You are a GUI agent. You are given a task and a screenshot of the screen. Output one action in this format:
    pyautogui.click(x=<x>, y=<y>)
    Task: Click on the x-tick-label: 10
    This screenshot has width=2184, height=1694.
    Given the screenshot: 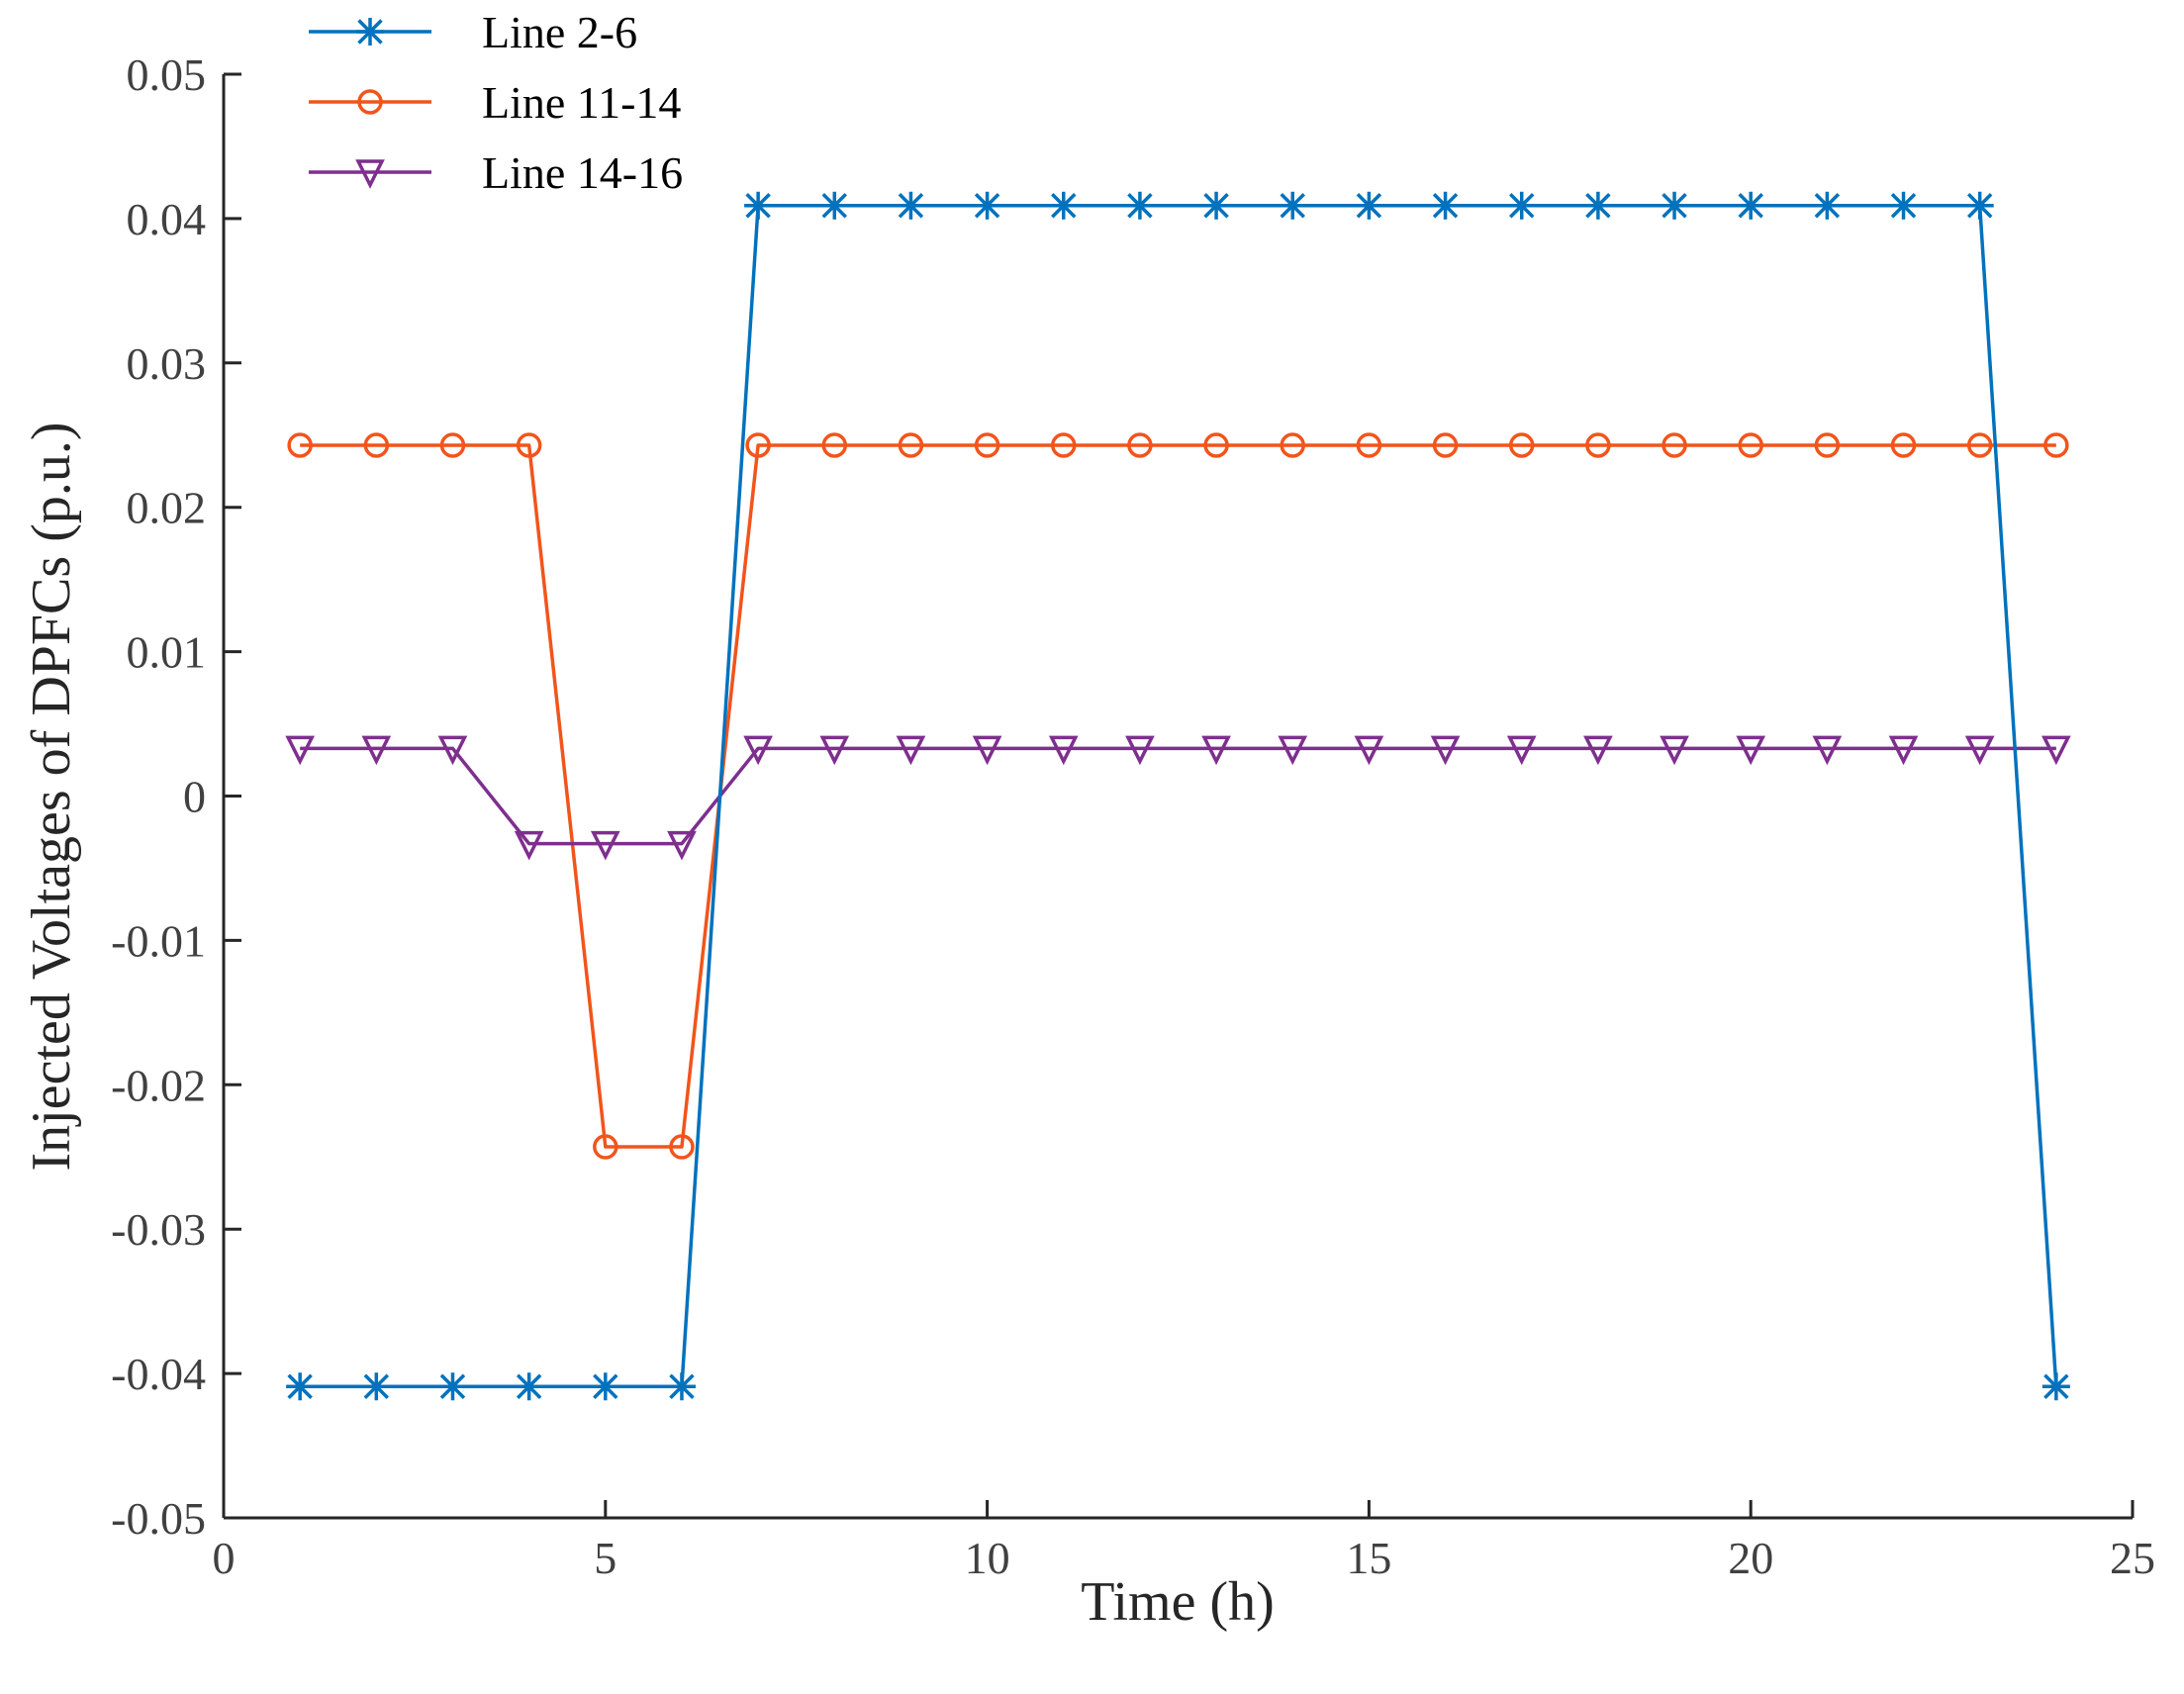 What is the action you would take?
    pyautogui.click(x=987, y=1558)
    